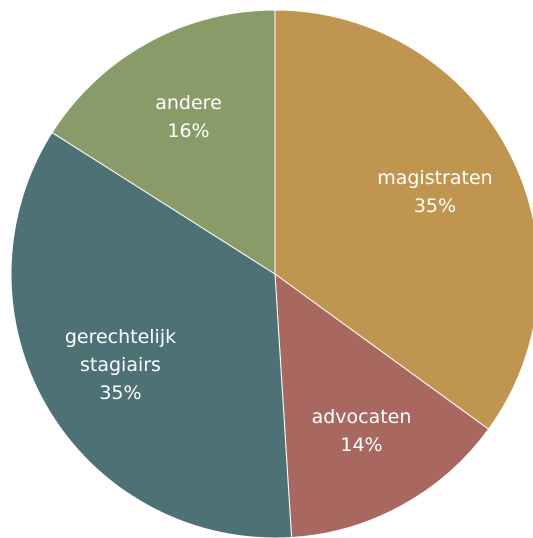 Image resolution: width=533 pixels, height=538 pixels. Describe the element at coordinates (120, 351) in the screenshot. I see `category-label: gerechtelijk stagiairs` at that location.